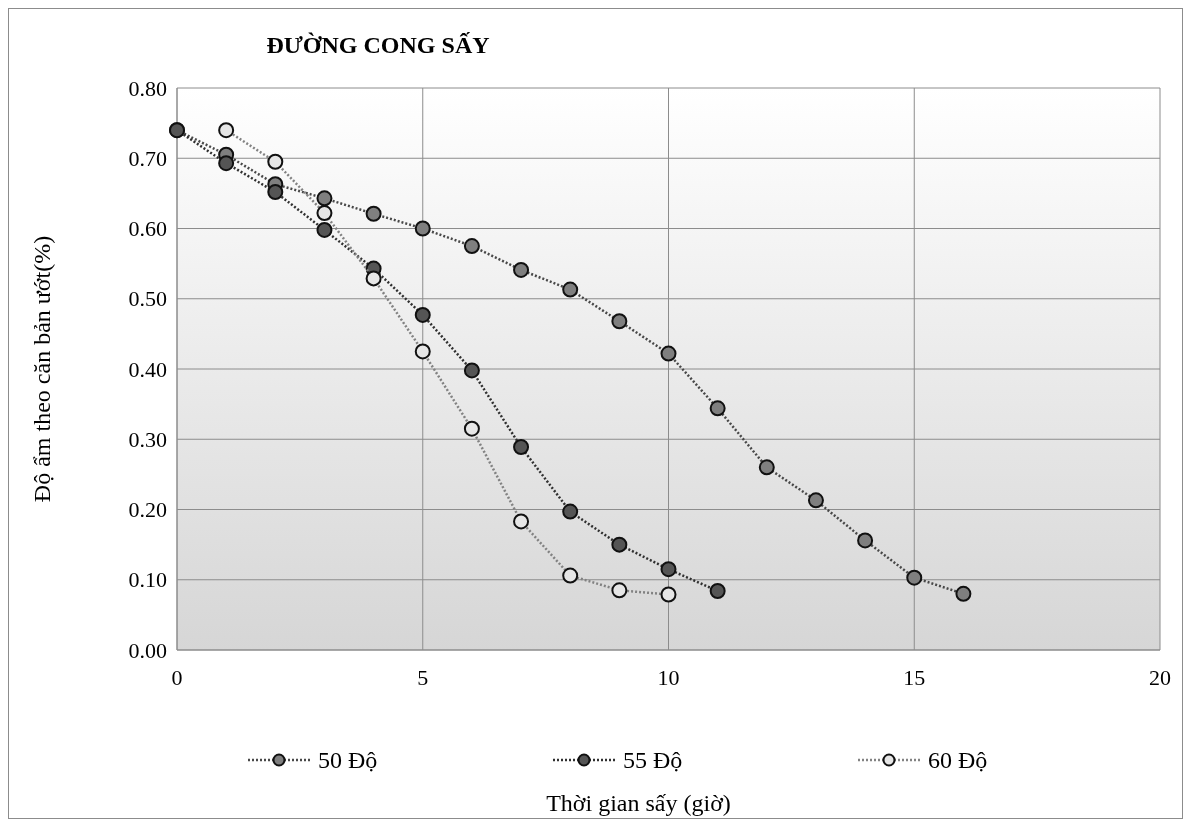  Describe the element at coordinates (147, 439) in the screenshot. I see `y-tick-label: 0.30` at that location.